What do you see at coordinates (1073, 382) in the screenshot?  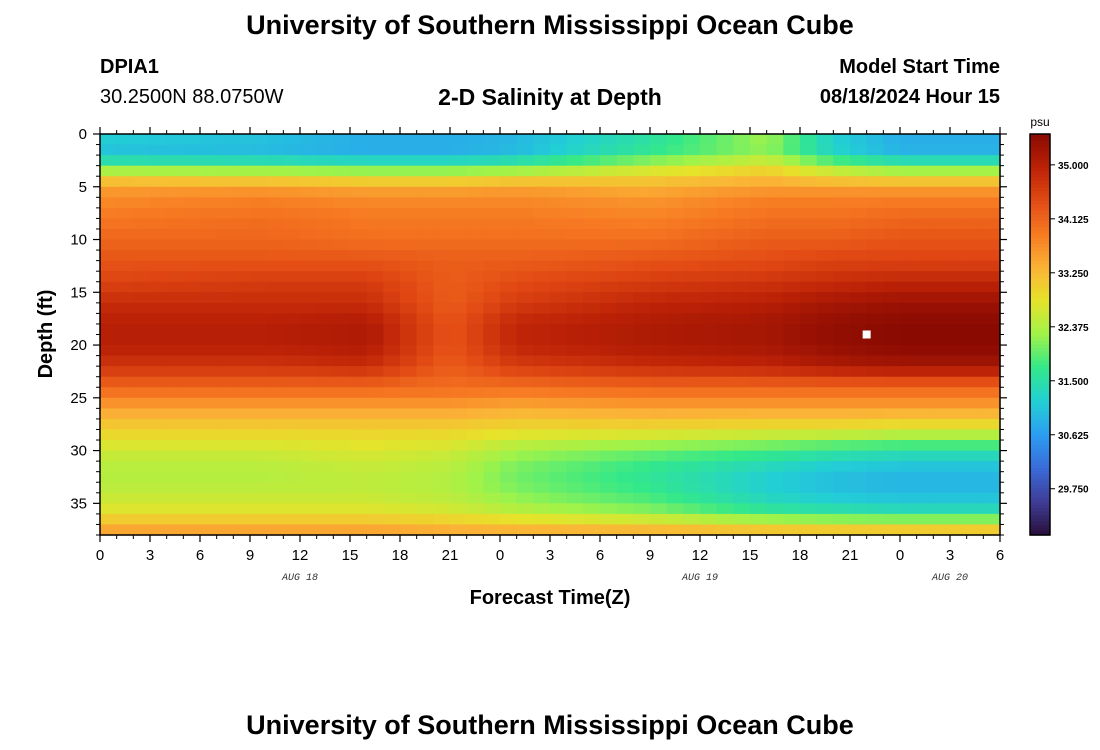 I see `colorbar-tick-label: 31.500` at bounding box center [1073, 382].